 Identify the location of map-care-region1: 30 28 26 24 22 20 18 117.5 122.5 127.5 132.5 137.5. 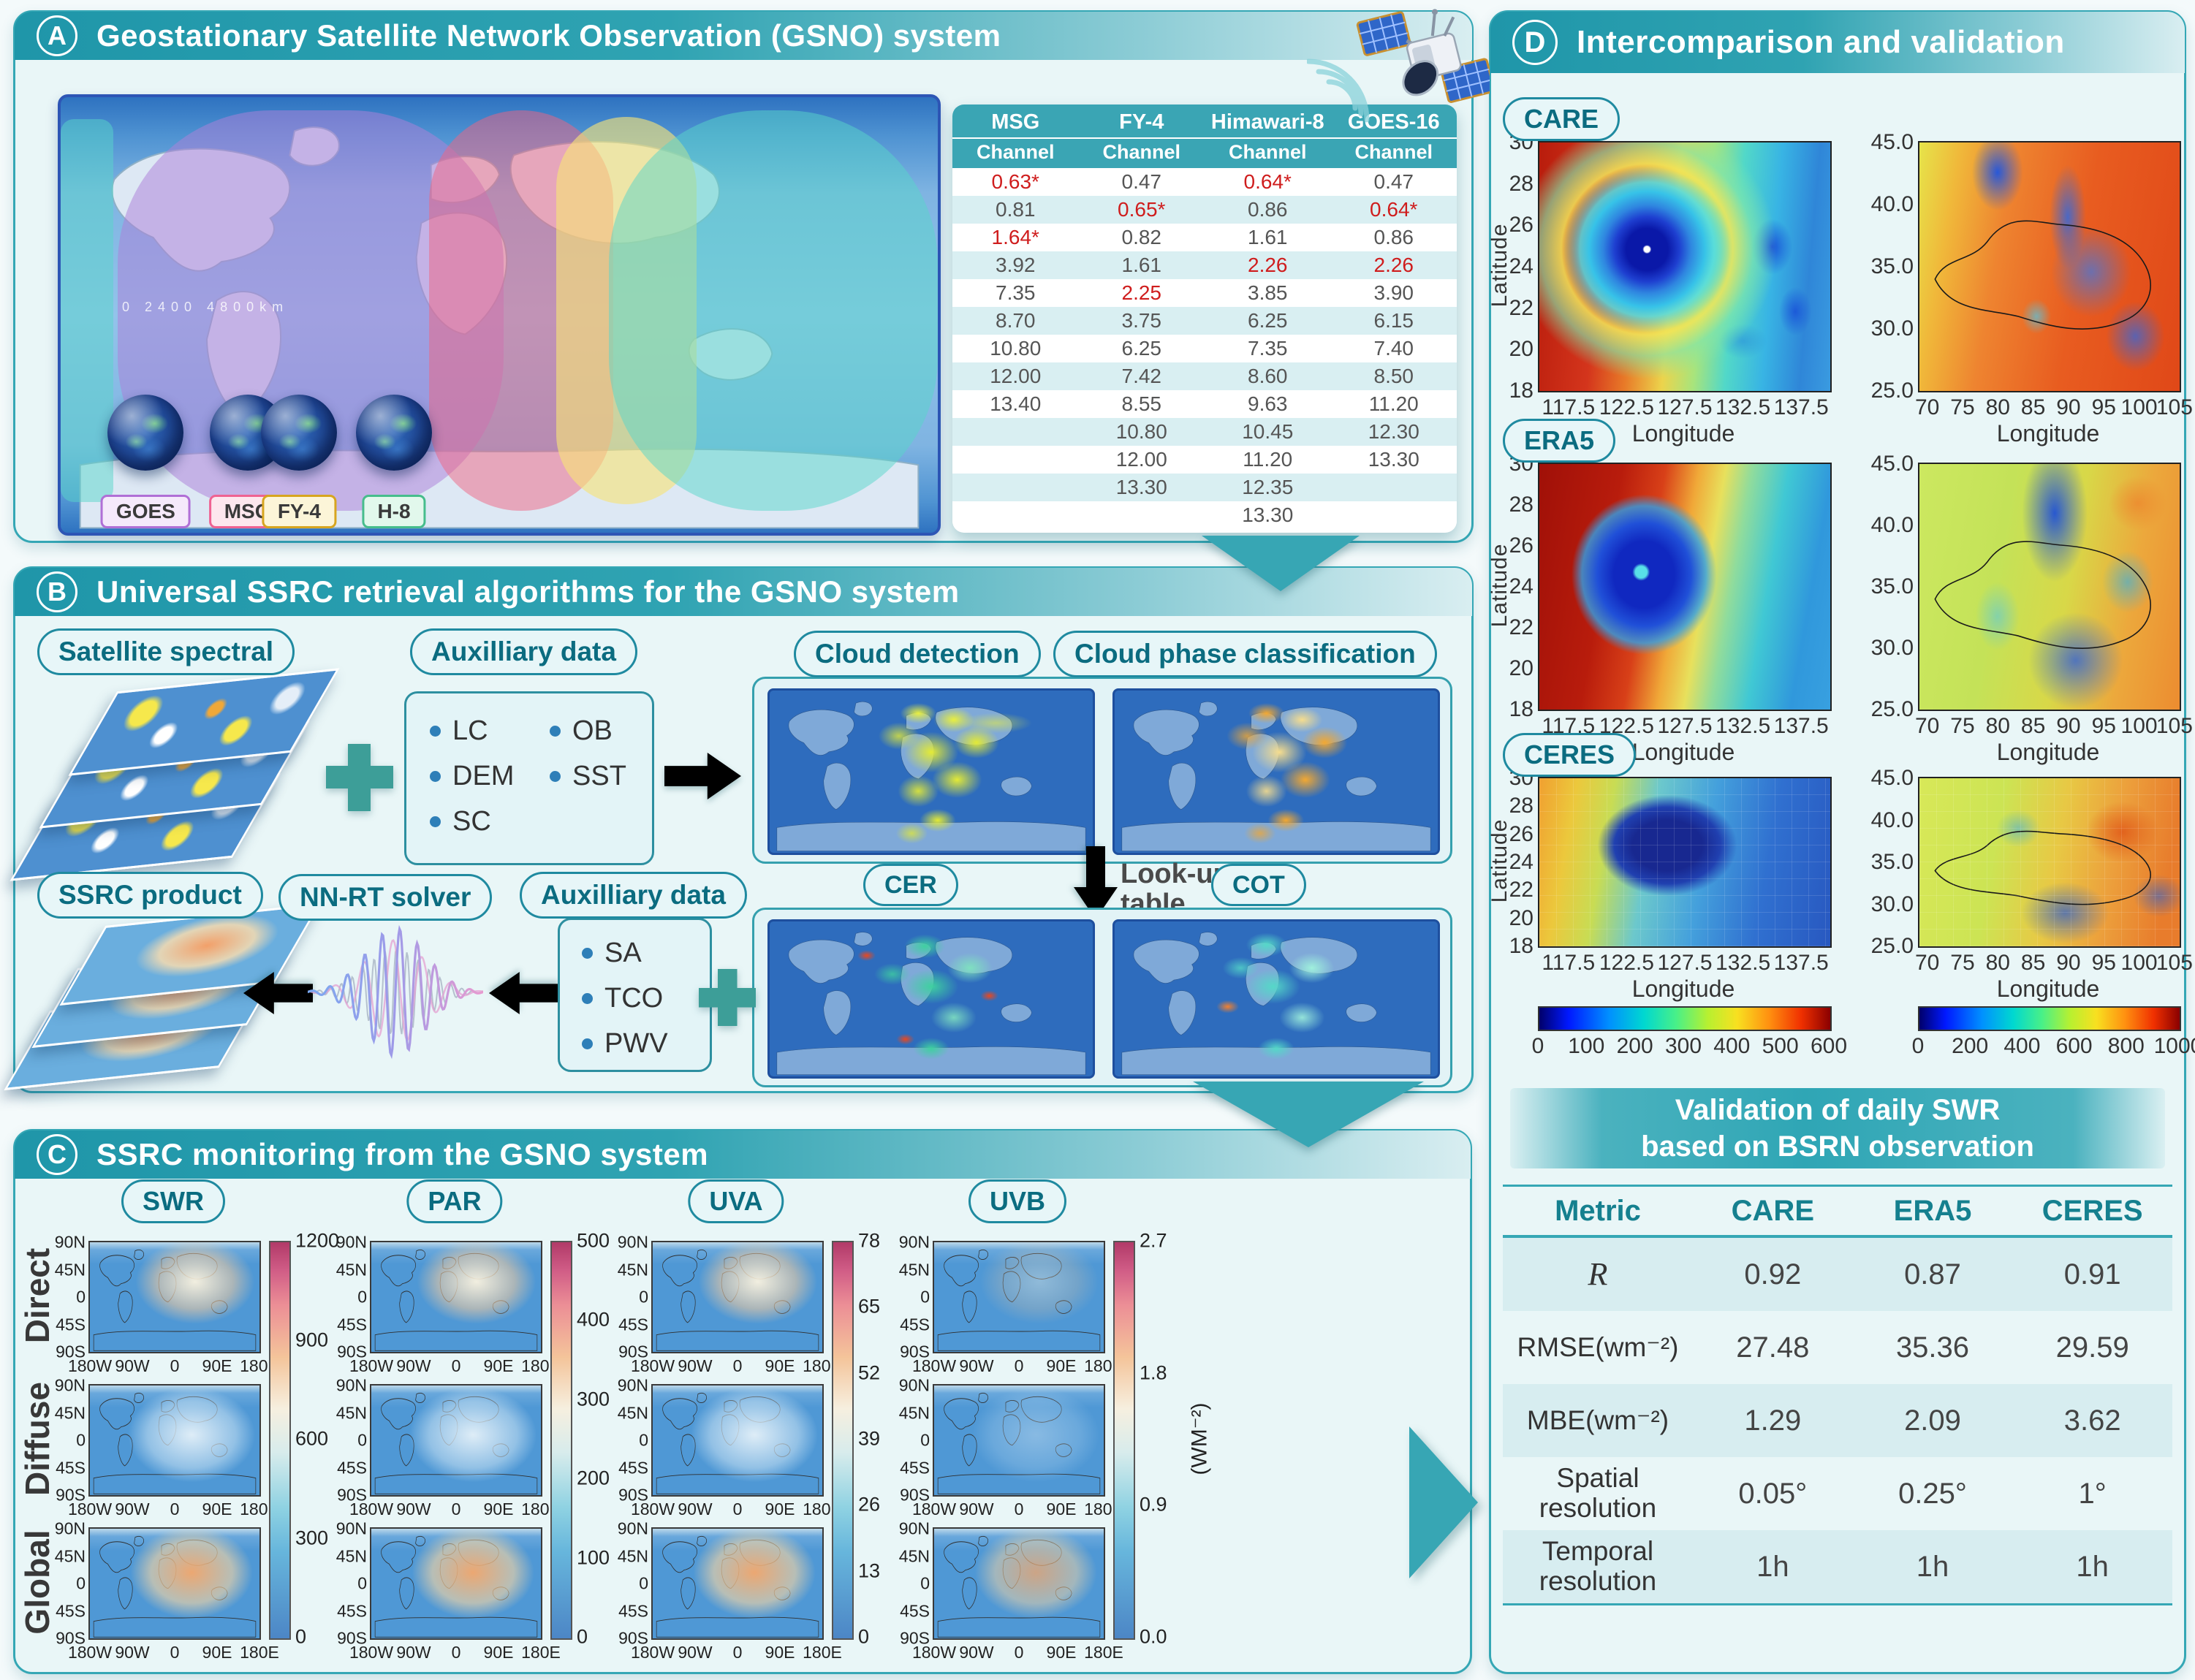
(1670, 274).